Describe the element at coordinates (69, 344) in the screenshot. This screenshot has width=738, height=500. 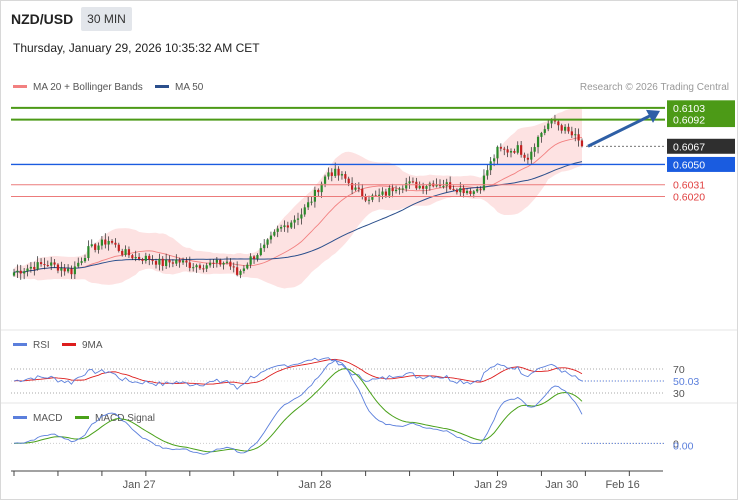
I see `legend-swatch-rsi-ma` at that location.